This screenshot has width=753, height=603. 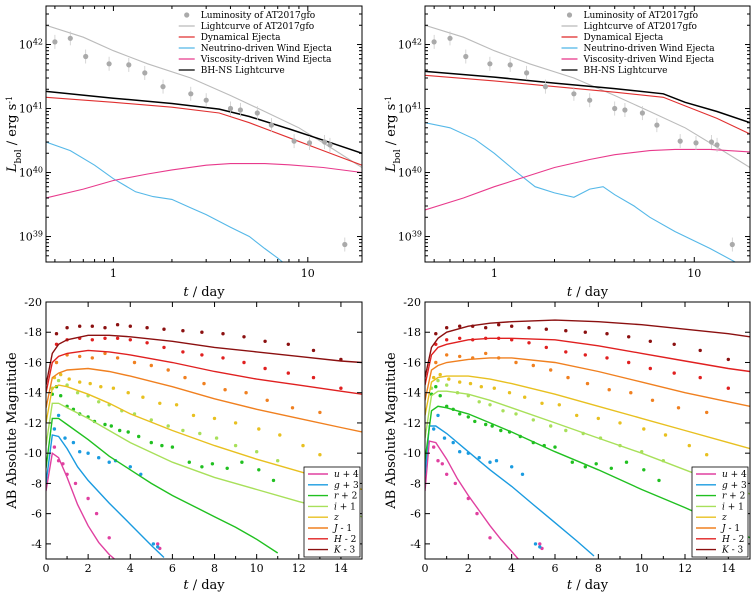 I want to click on y-axis-label: AB Absolute Magnitude, so click(x=391, y=431).